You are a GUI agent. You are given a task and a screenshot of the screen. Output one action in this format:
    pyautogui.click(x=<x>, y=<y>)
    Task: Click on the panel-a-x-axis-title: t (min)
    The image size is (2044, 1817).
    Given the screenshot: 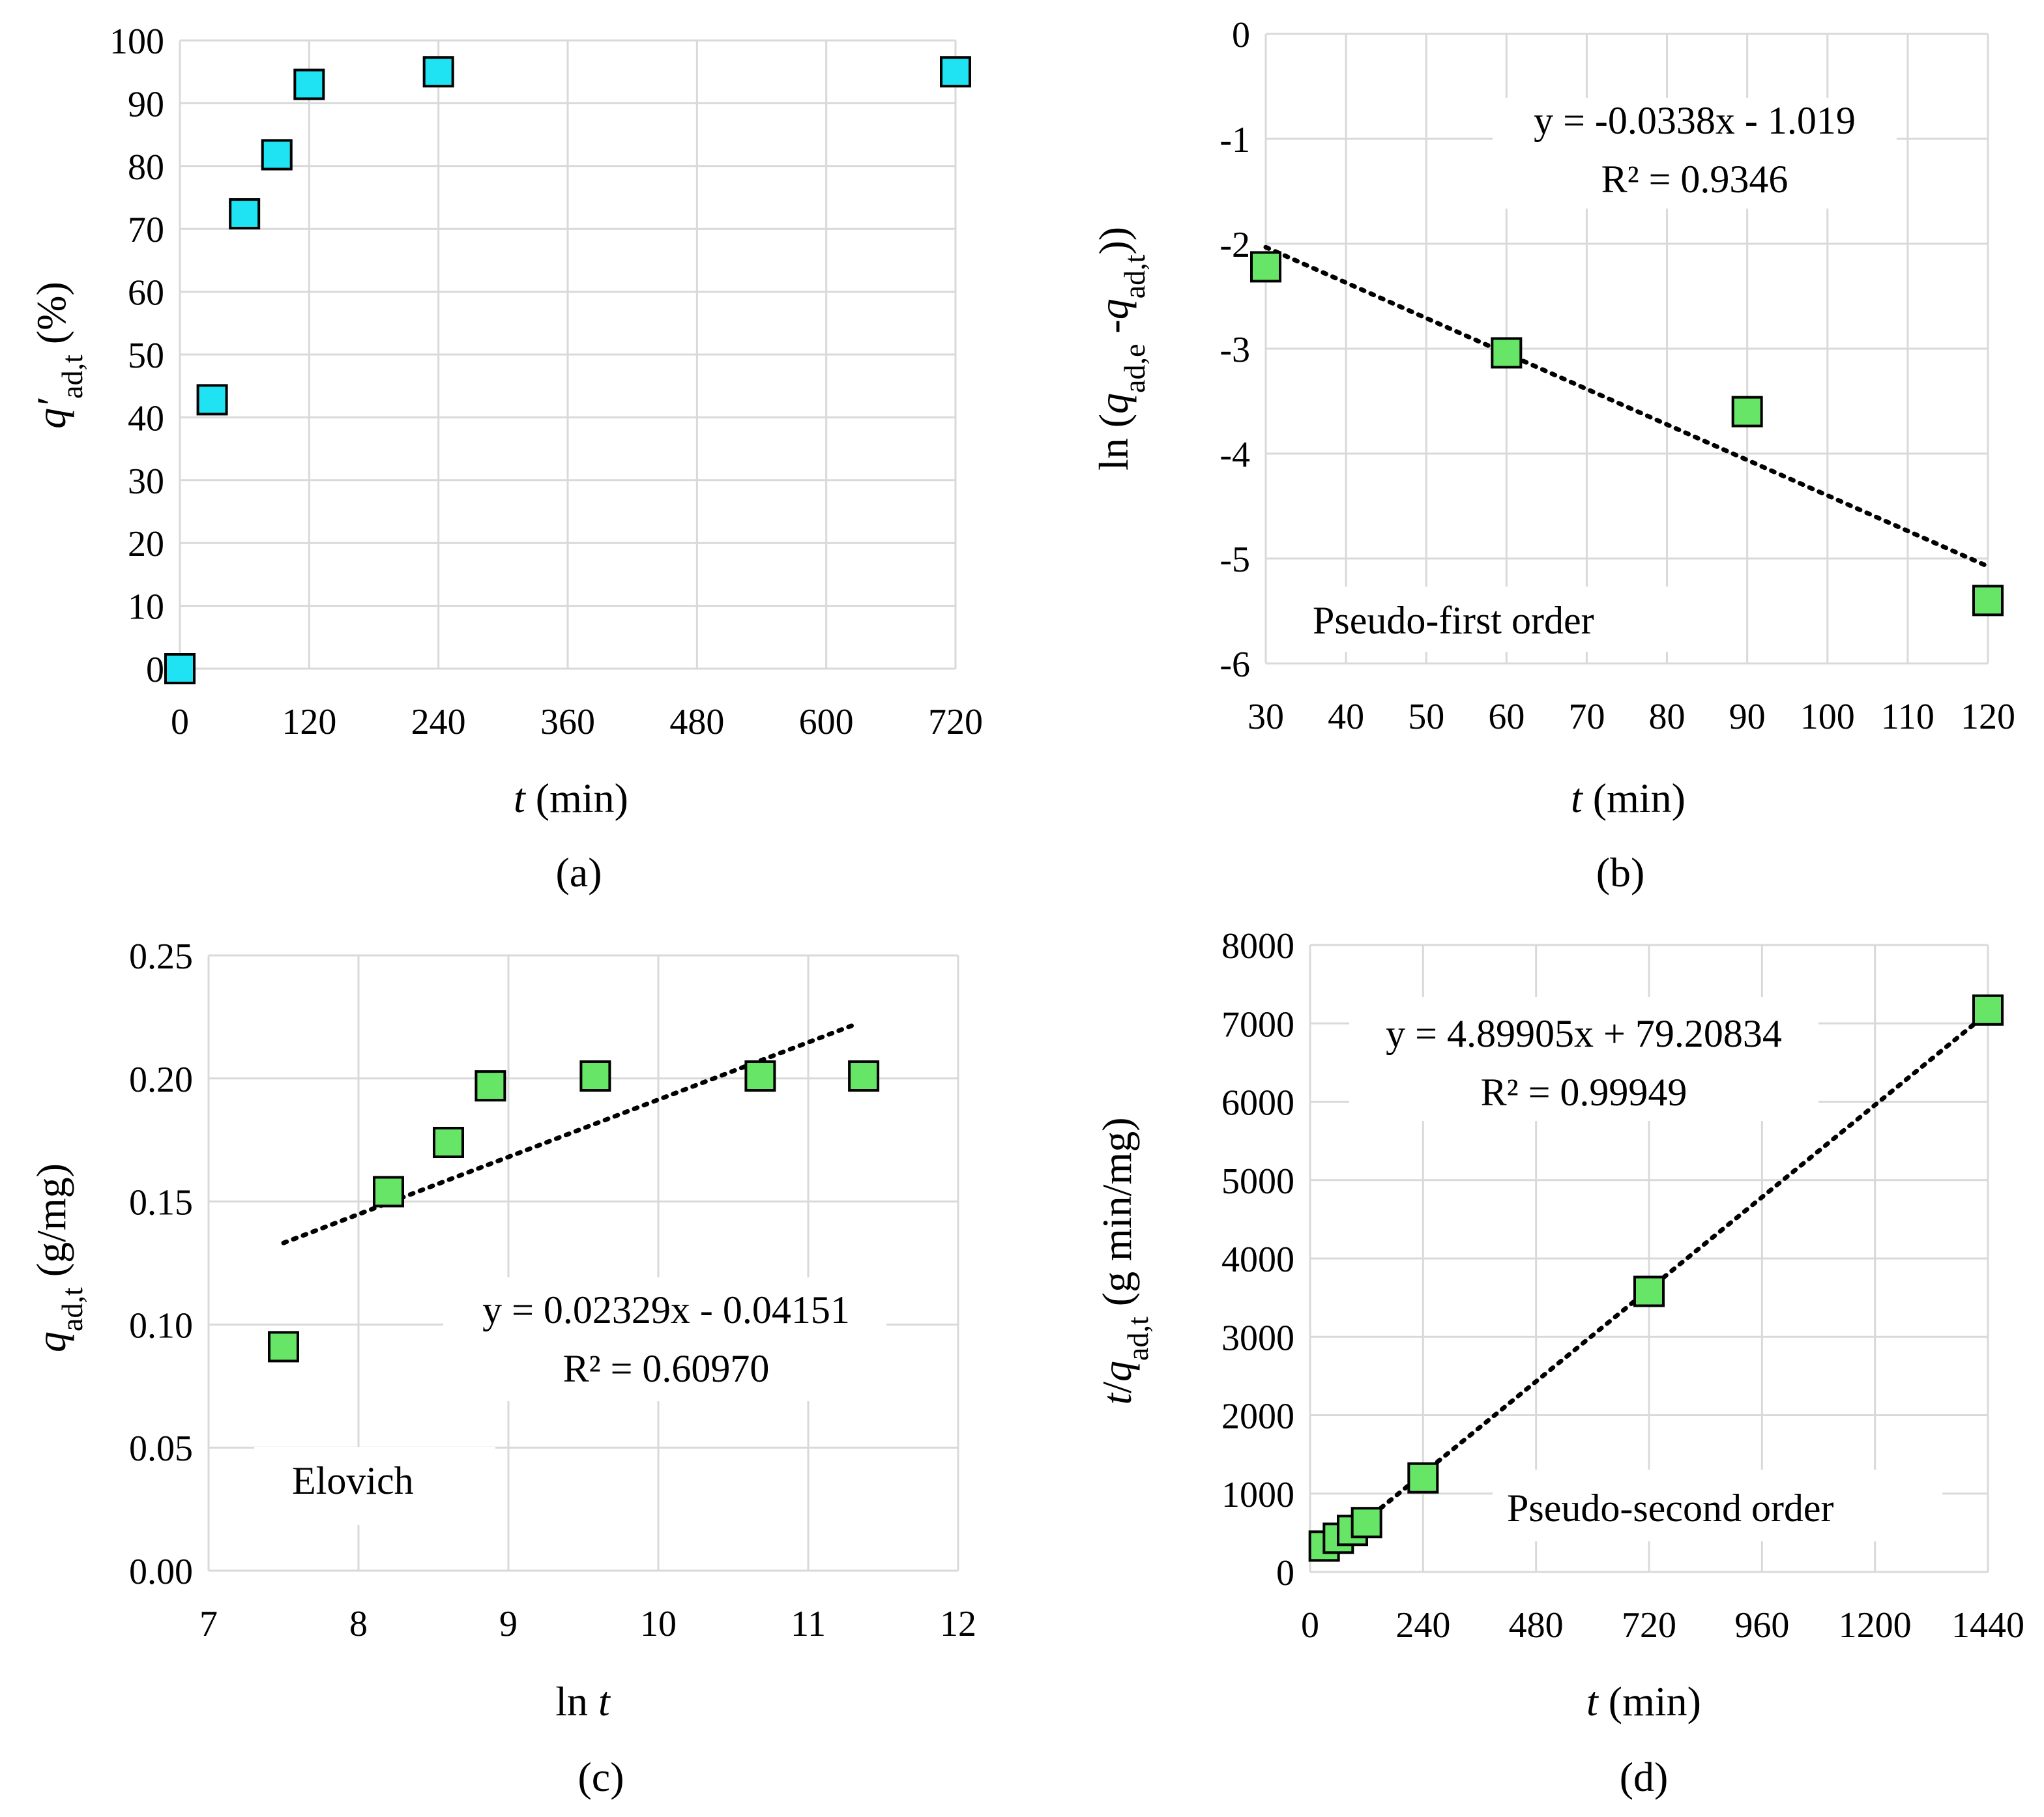 What is the action you would take?
    pyautogui.click(x=571, y=798)
    